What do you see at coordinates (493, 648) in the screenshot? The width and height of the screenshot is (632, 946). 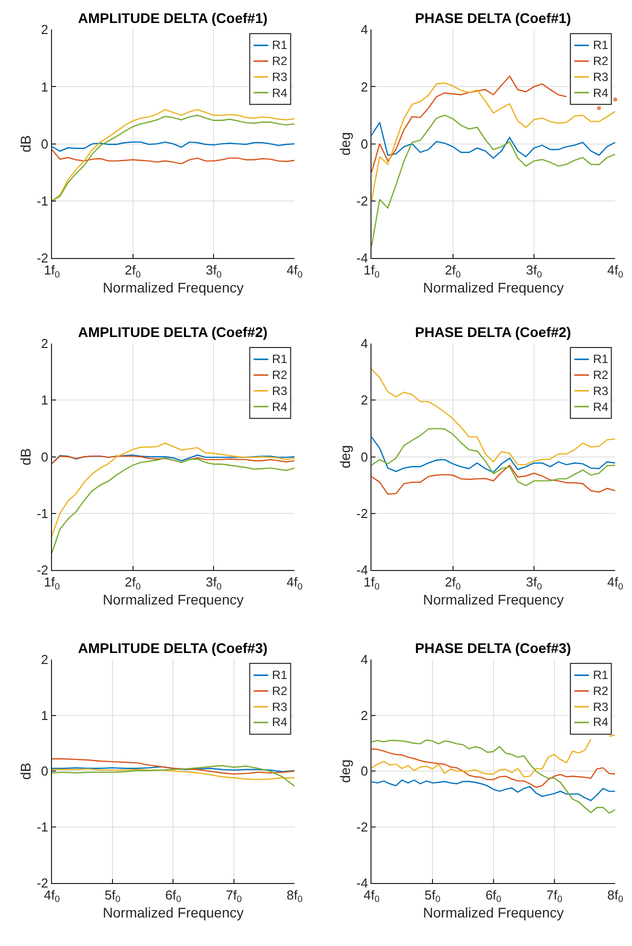 I see `chart-title: PHASE DELTA (Coef#3)` at bounding box center [493, 648].